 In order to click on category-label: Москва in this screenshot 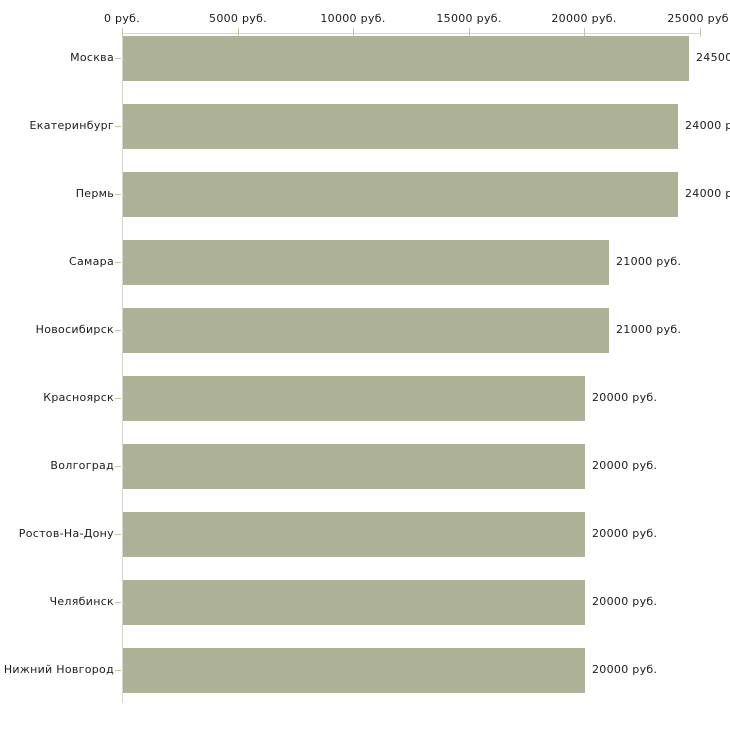, I will do `click(92, 57)`.